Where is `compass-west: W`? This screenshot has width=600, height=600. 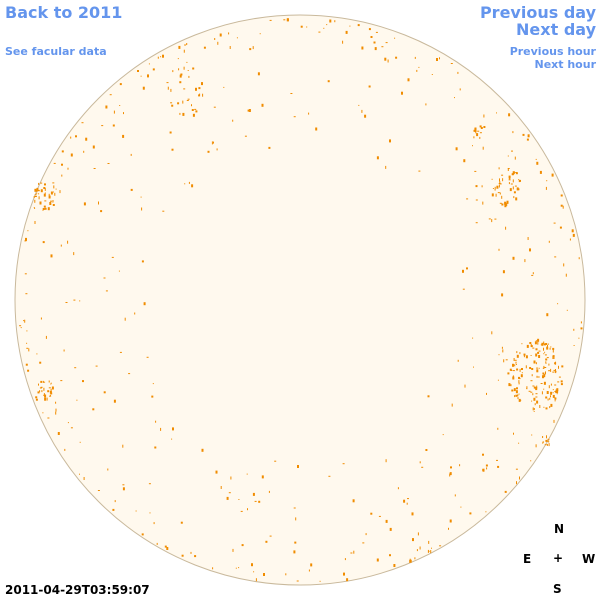
compass-west: W is located at coordinates (589, 559).